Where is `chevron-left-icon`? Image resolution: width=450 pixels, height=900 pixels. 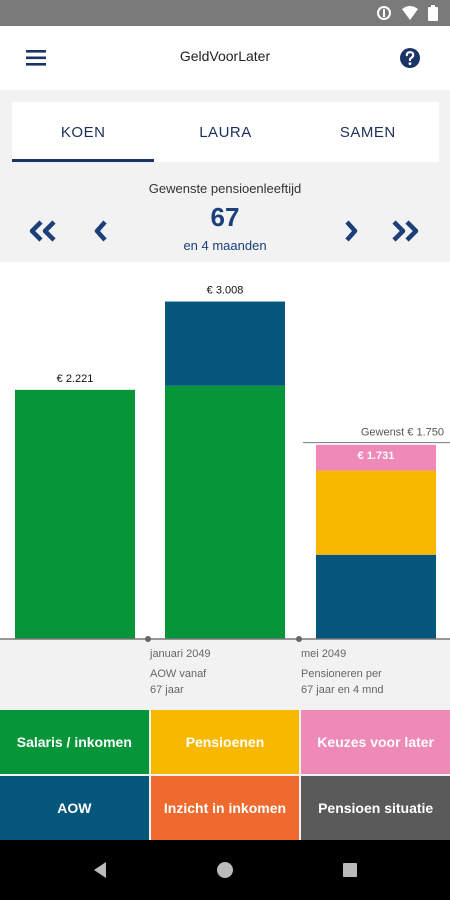 chevron-left-icon is located at coordinates (100, 231).